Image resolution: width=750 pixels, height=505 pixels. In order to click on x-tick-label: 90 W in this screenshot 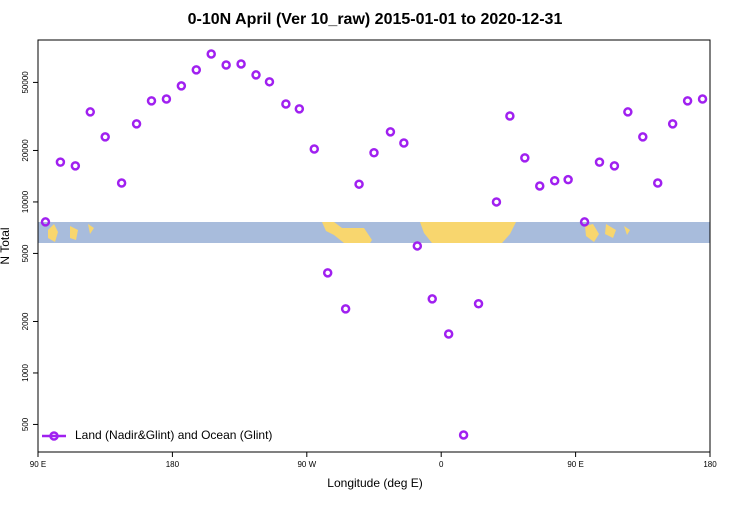, I will do `click(306, 464)`.